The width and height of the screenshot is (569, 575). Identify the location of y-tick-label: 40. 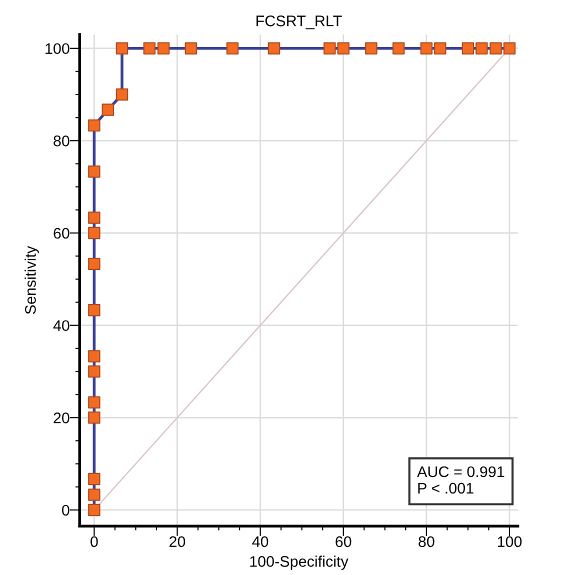
(61, 326).